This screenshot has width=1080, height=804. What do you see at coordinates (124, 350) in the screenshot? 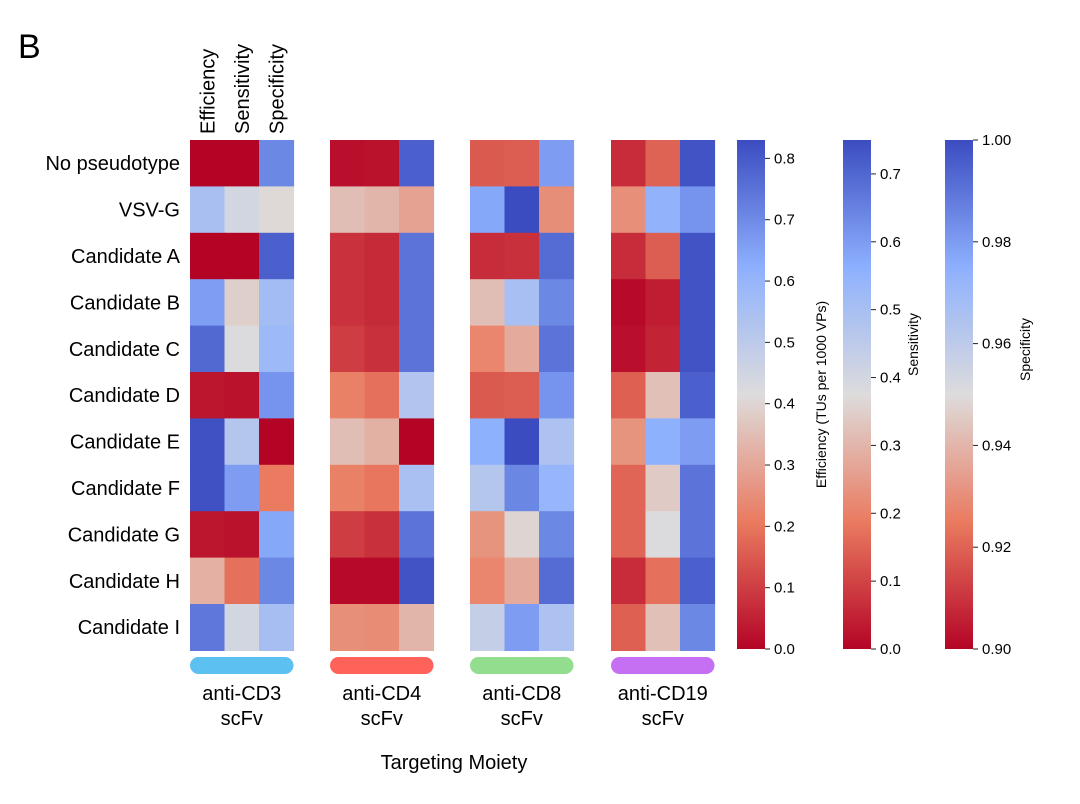
I see `row-label: Candidate C` at bounding box center [124, 350].